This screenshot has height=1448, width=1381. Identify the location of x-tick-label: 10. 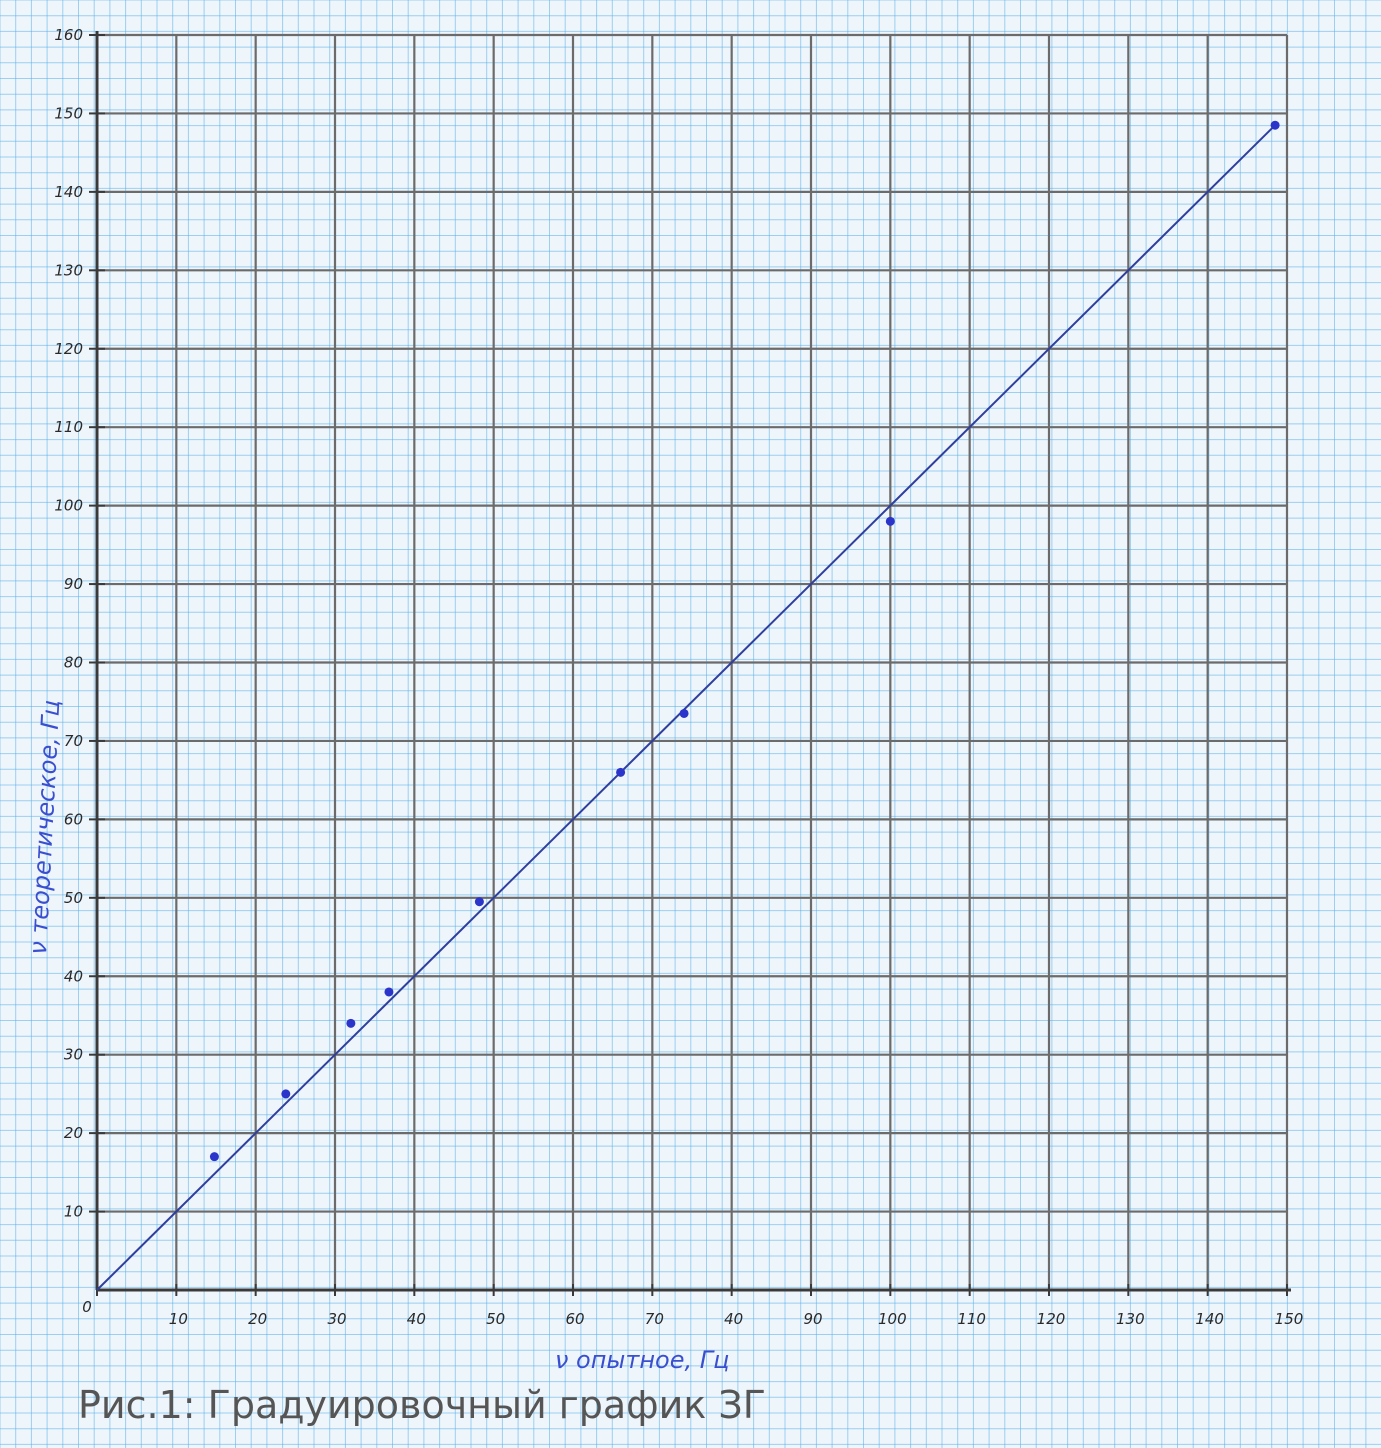
(178, 1319).